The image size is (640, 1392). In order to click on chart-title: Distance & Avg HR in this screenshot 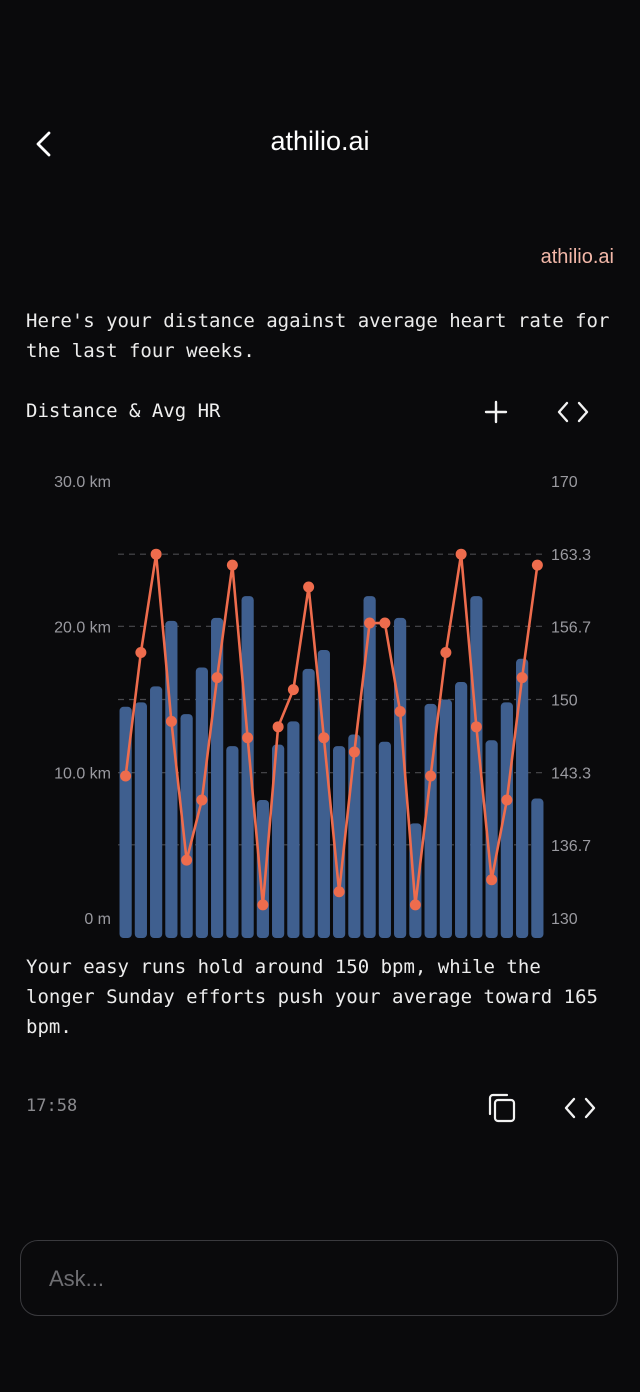, I will do `click(123, 411)`.